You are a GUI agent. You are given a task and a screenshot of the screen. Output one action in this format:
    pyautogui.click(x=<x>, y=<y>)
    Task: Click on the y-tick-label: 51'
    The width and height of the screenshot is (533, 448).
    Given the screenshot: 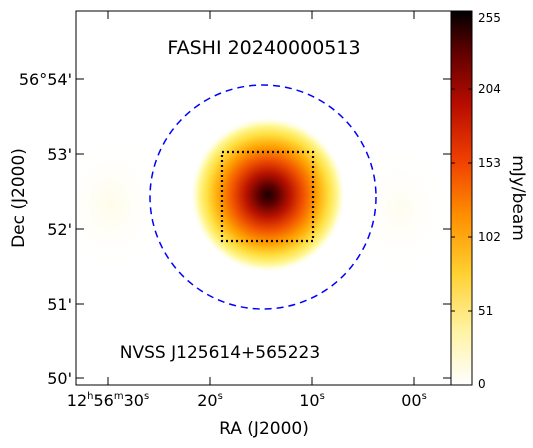 What is the action you would take?
    pyautogui.click(x=59, y=304)
    